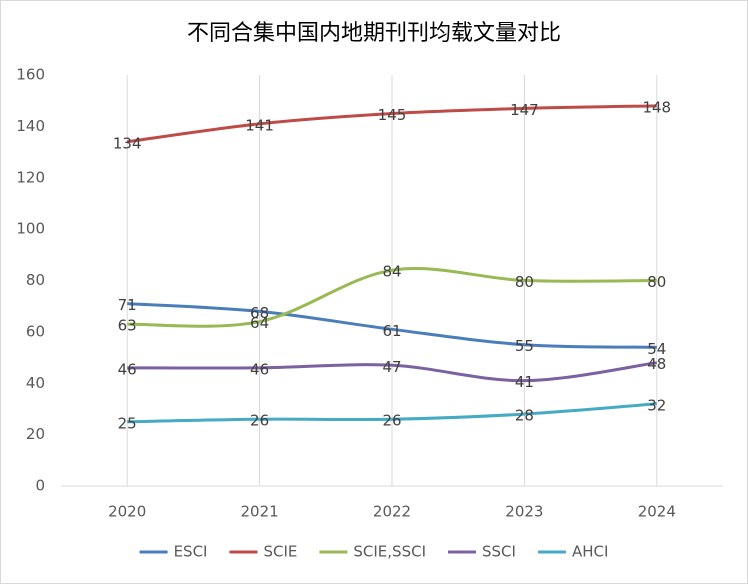 Image resolution: width=748 pixels, height=584 pixels. Describe the element at coordinates (392, 115) in the screenshot. I see `data-label: 145` at that location.